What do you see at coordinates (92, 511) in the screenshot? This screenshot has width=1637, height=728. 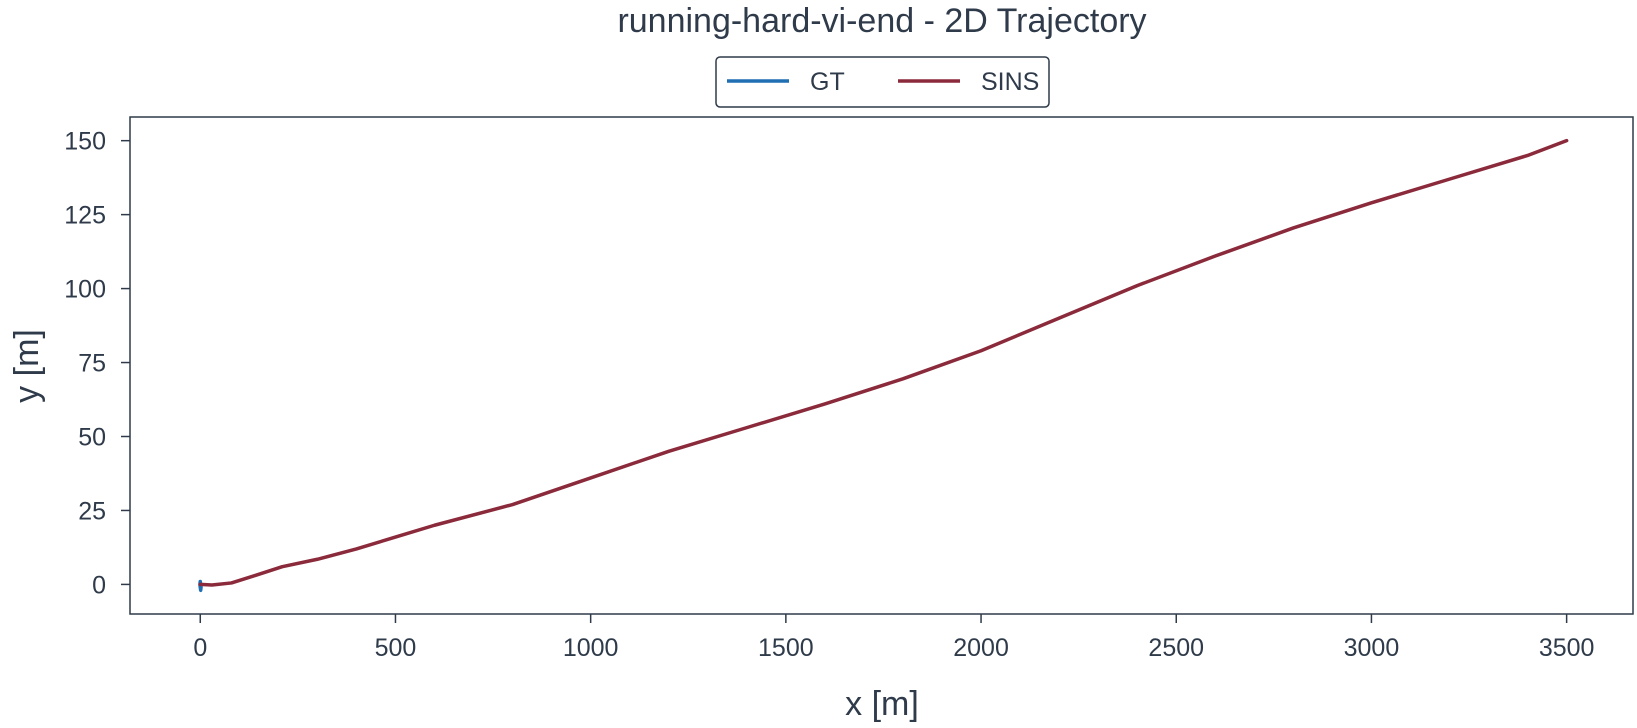 I see `y-tick-label: 25` at bounding box center [92, 511].